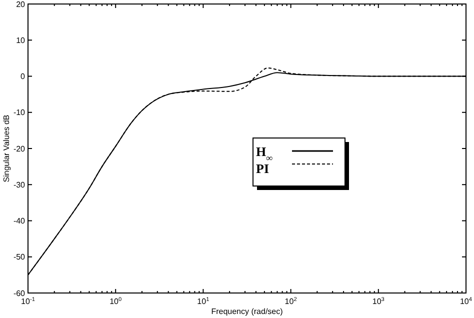 Image resolution: width=474 pixels, height=318 pixels. What do you see at coordinates (6, 148) in the screenshot?
I see `y-axis-title: Singular Values dB` at bounding box center [6, 148].